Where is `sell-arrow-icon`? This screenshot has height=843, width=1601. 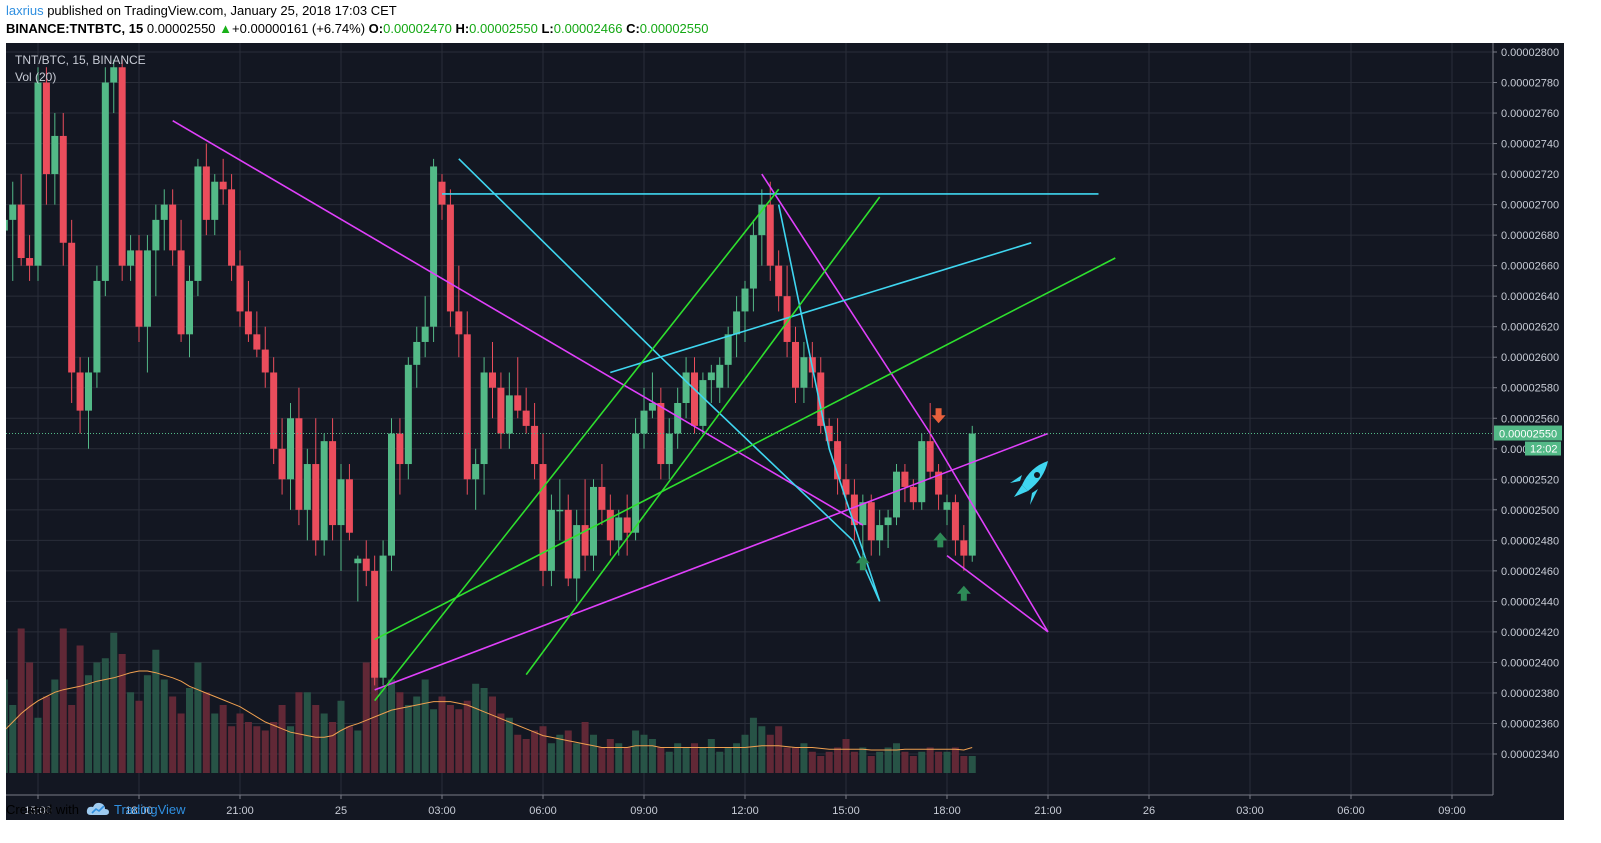
sell-arrow-icon is located at coordinates (938, 416).